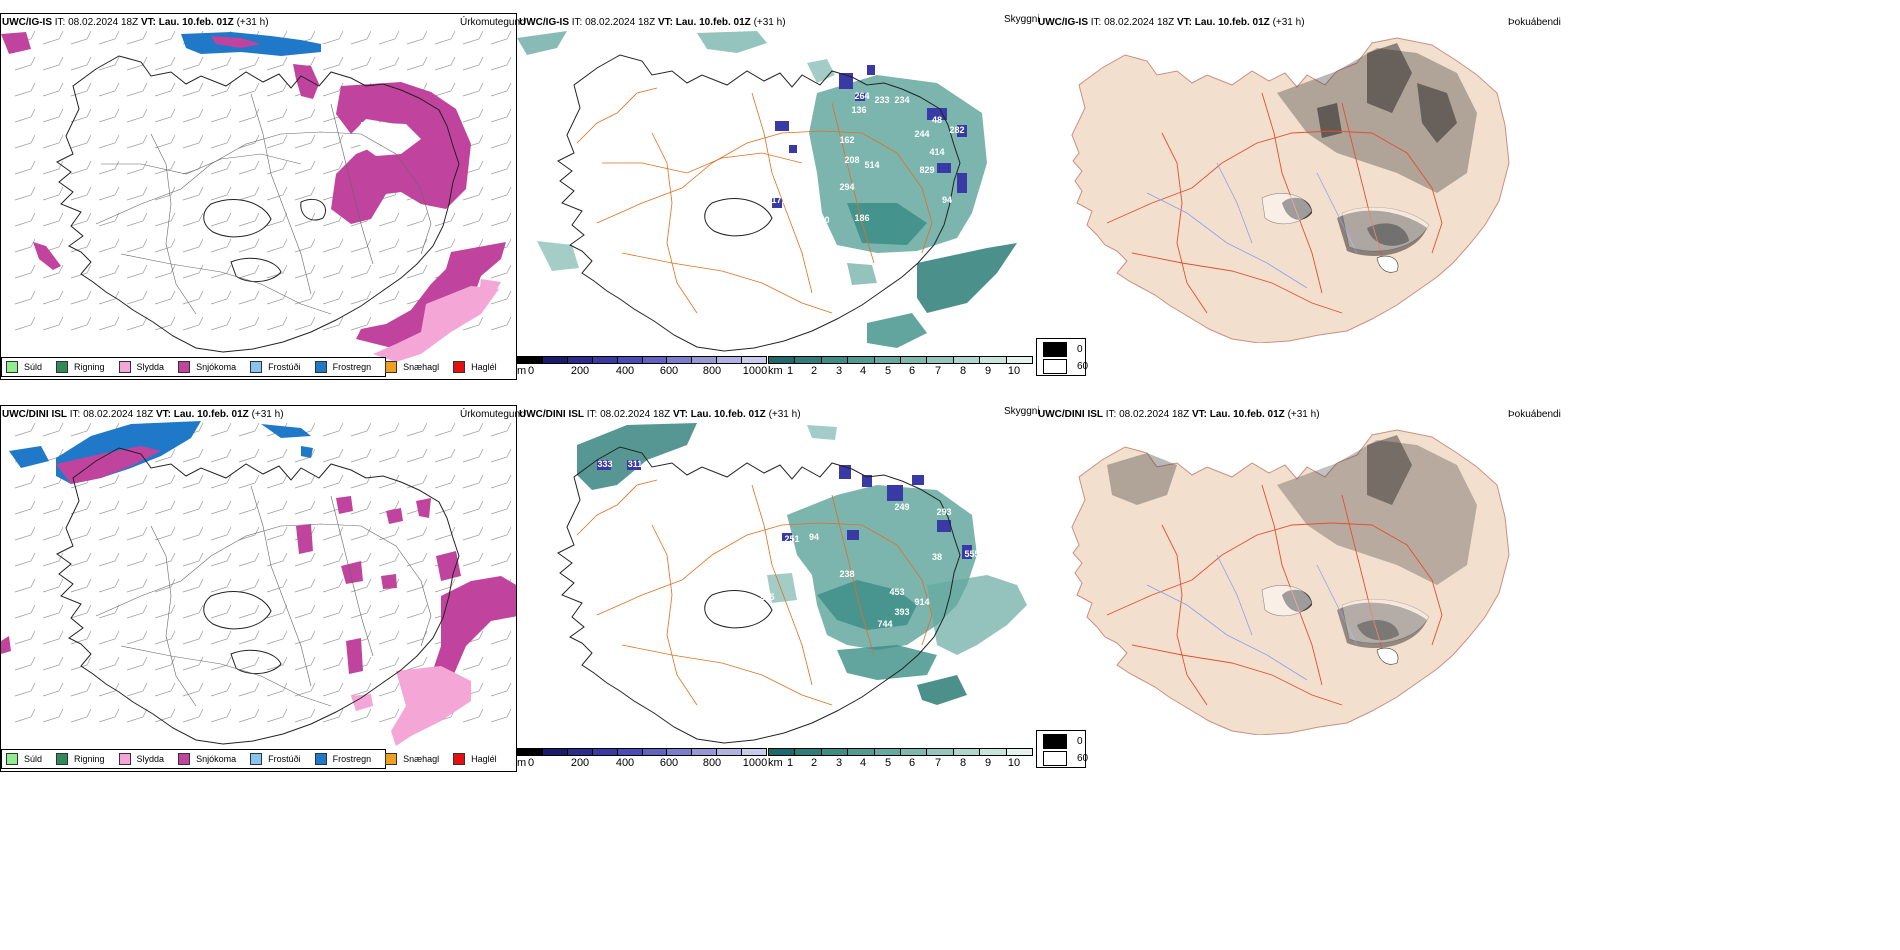 The image size is (1900, 950). Describe the element at coordinates (103, 22) in the screenshot. I see `it-value: 08.02.2024 18Z` at that location.